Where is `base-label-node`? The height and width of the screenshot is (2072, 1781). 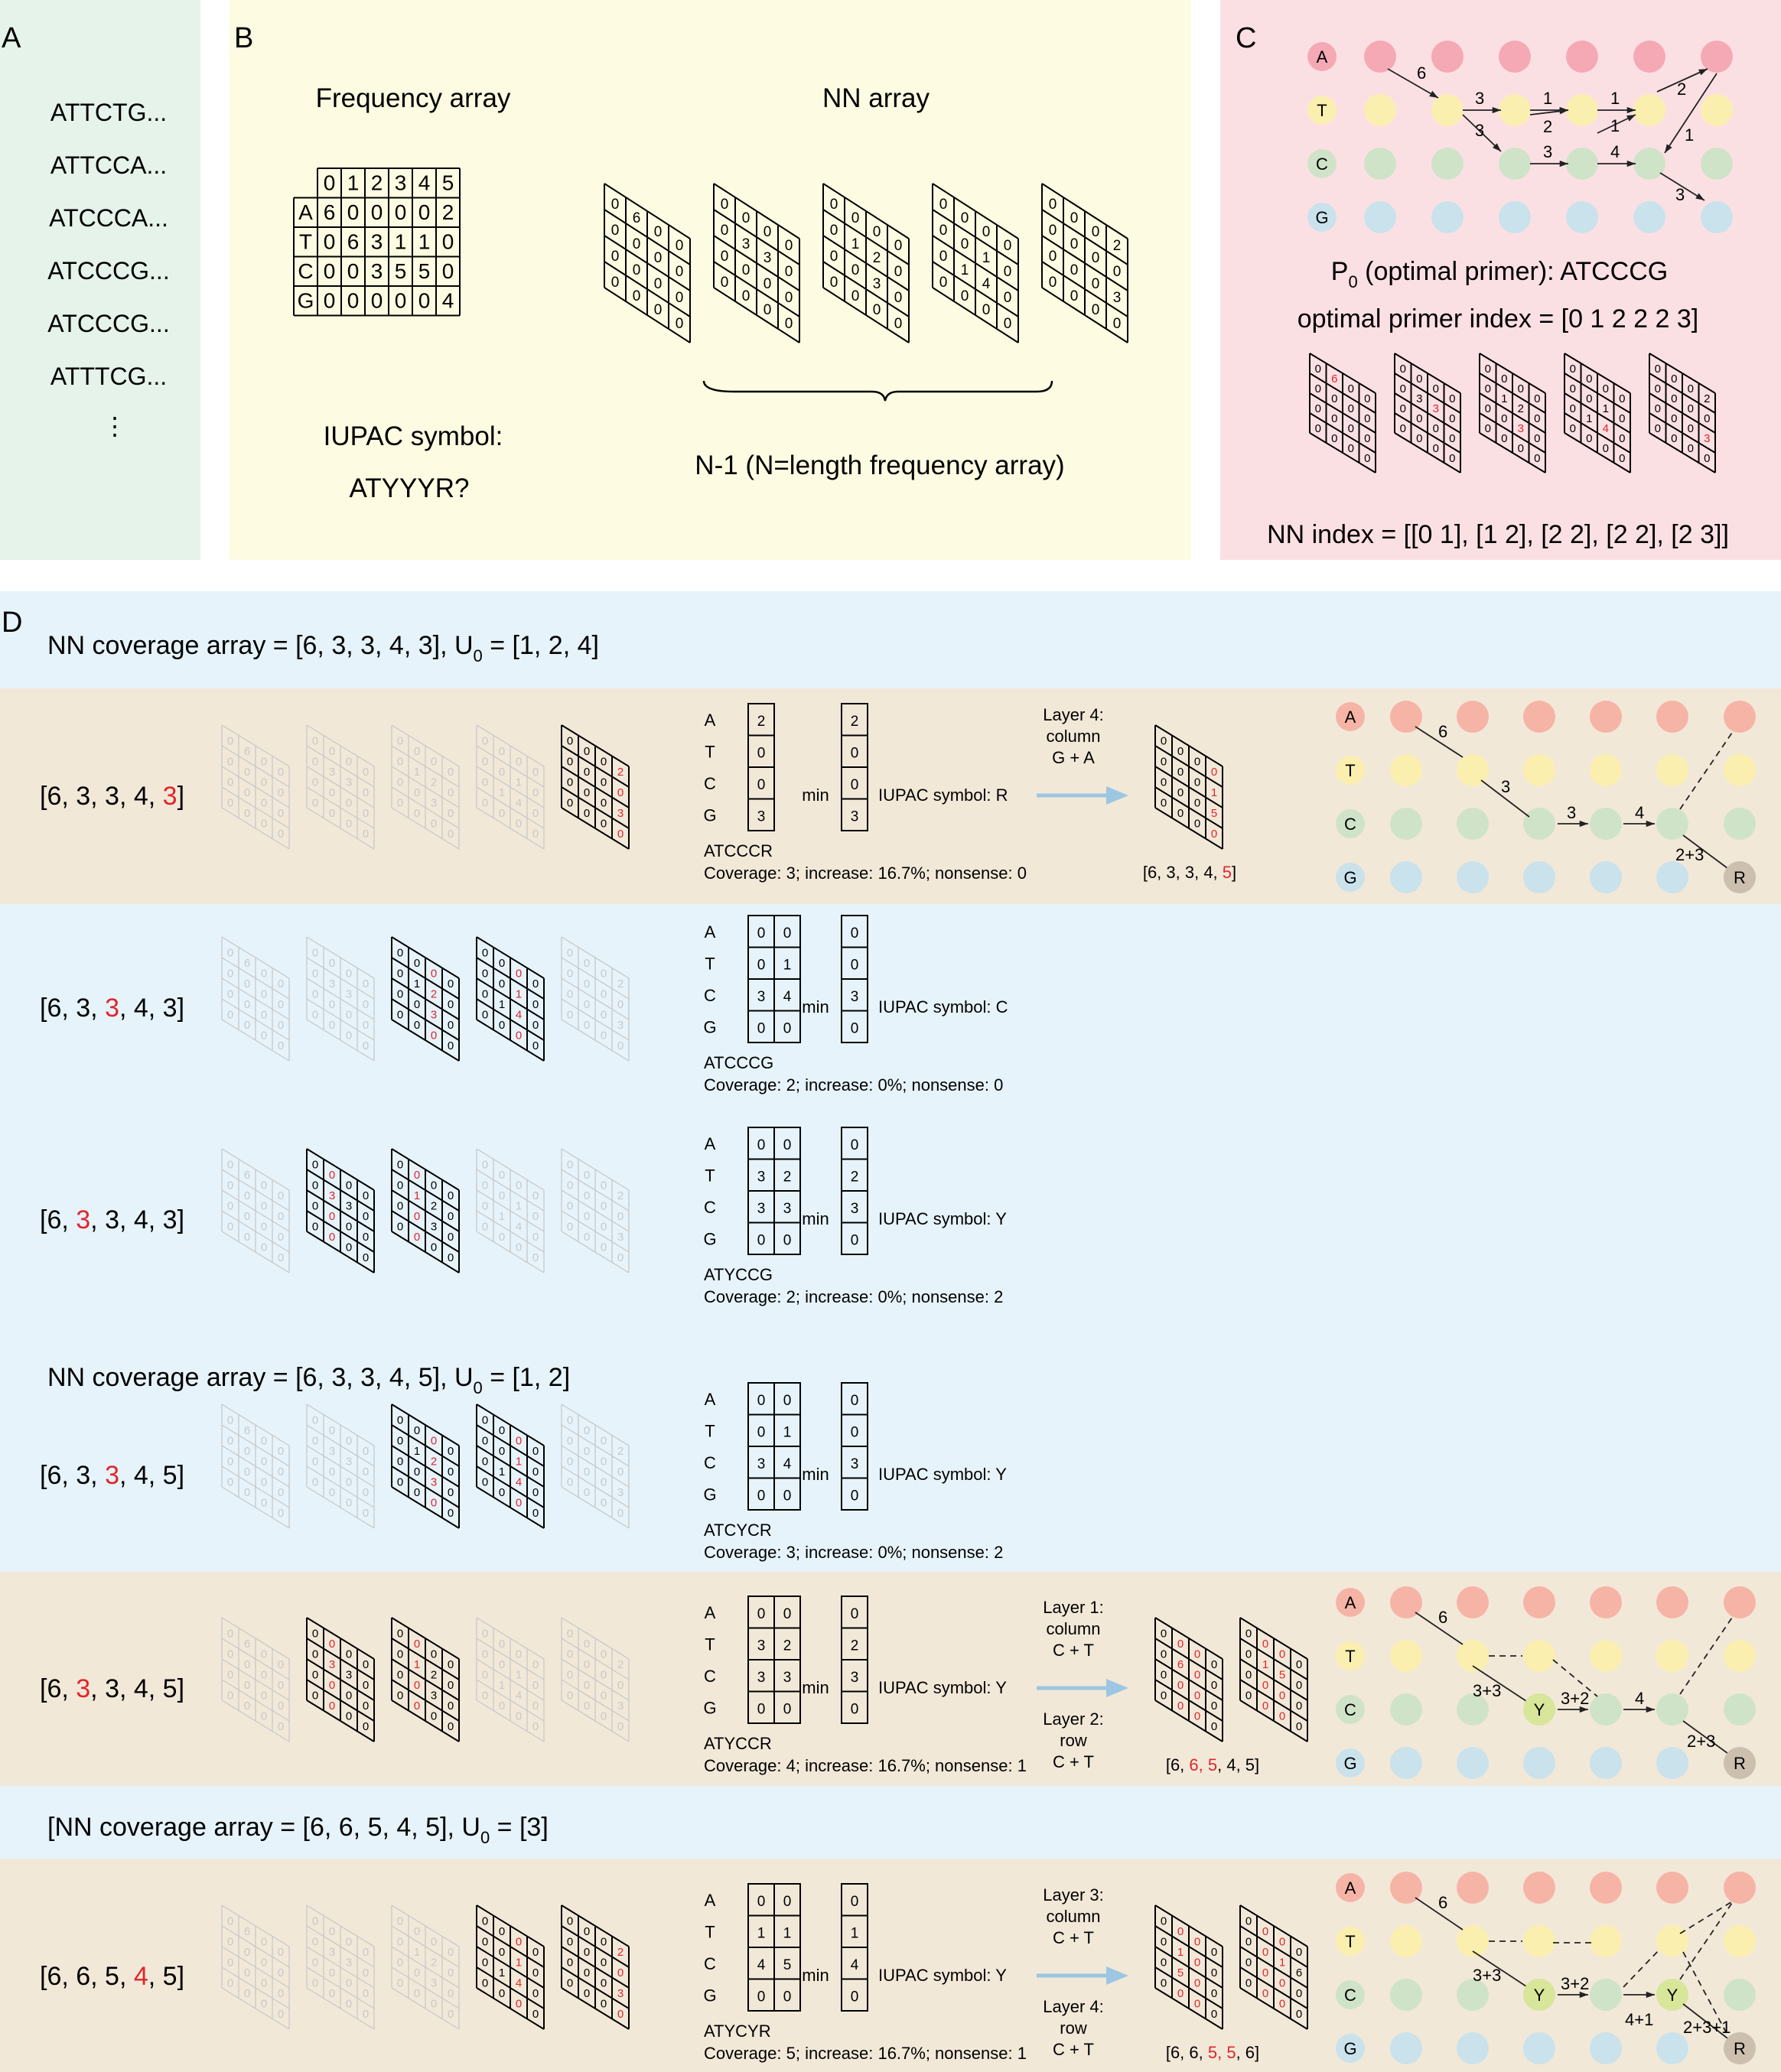
base-label-node is located at coordinates (1350, 1655).